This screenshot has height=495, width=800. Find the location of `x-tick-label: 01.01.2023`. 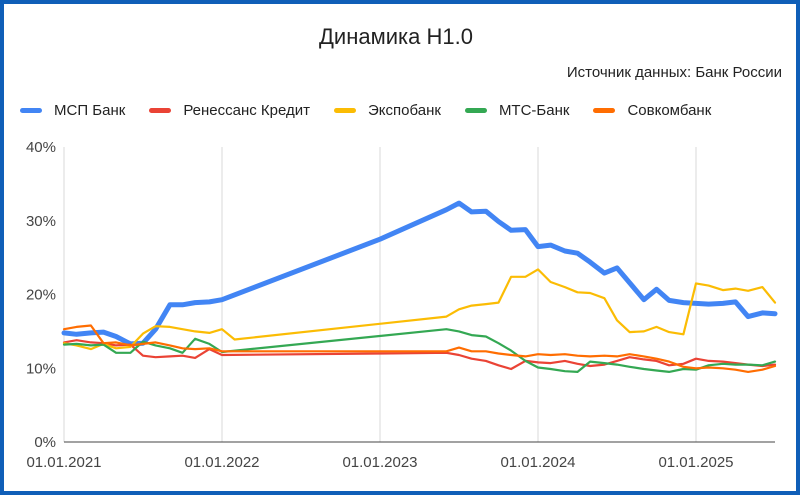

x-tick-label: 01.01.2023 is located at coordinates (379, 462).